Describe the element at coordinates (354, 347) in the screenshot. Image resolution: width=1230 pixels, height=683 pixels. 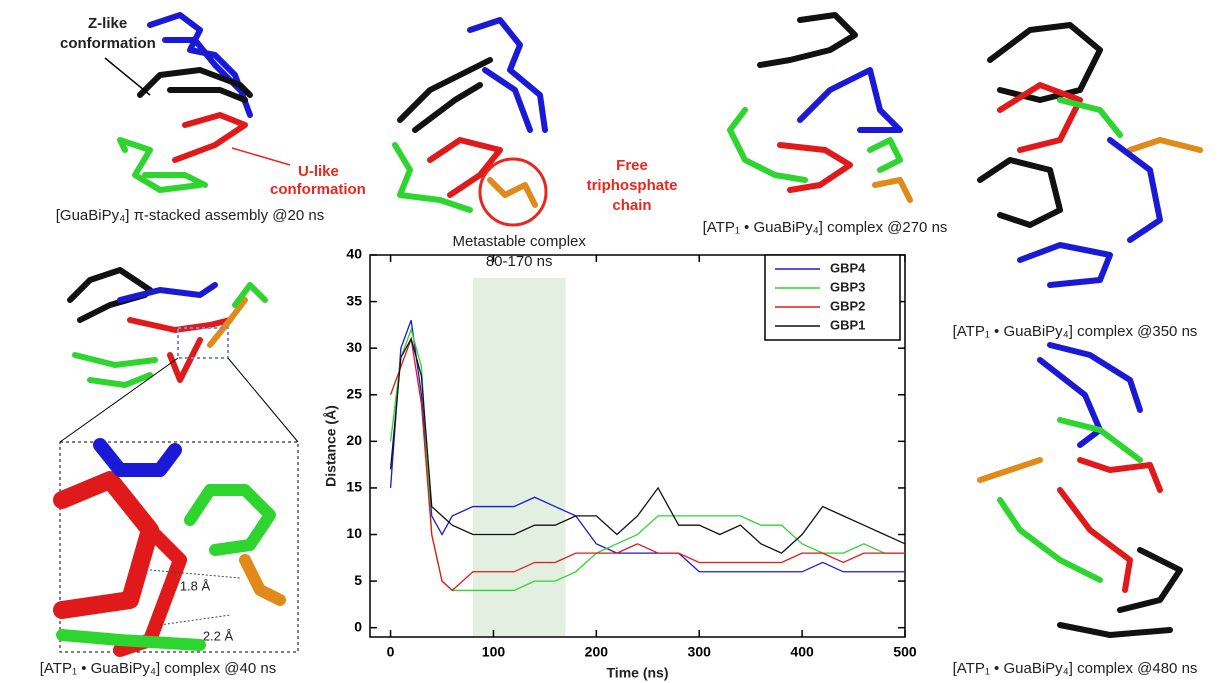
I see `y-tick-label: 30` at that location.